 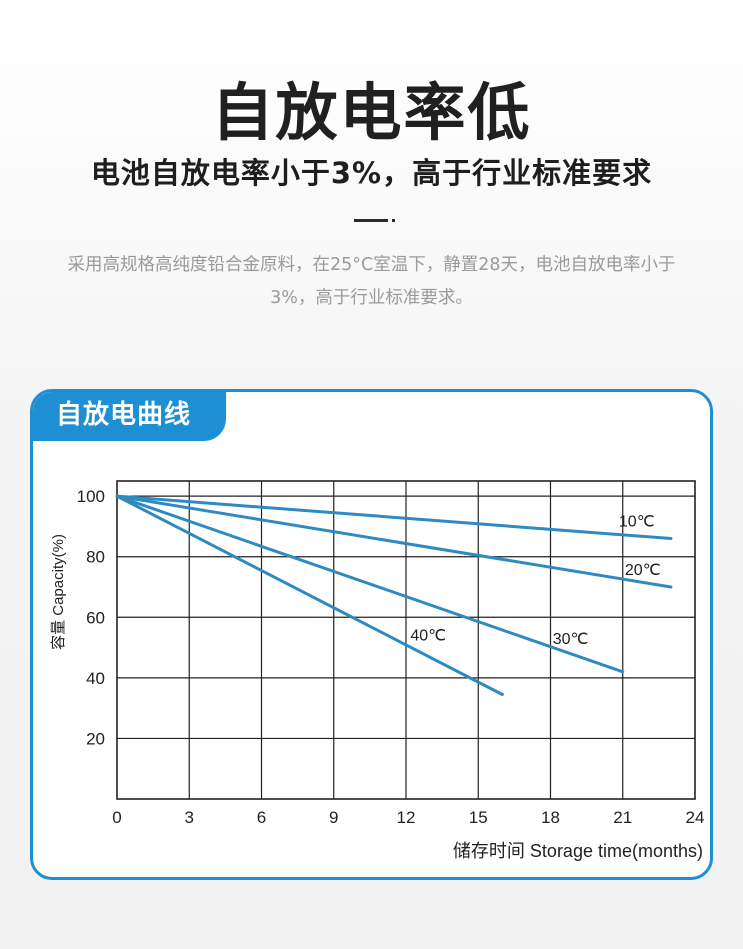 I want to click on page-subtitle: 电池自放电率小于3%，高于行业标准要求, so click(x=371, y=173).